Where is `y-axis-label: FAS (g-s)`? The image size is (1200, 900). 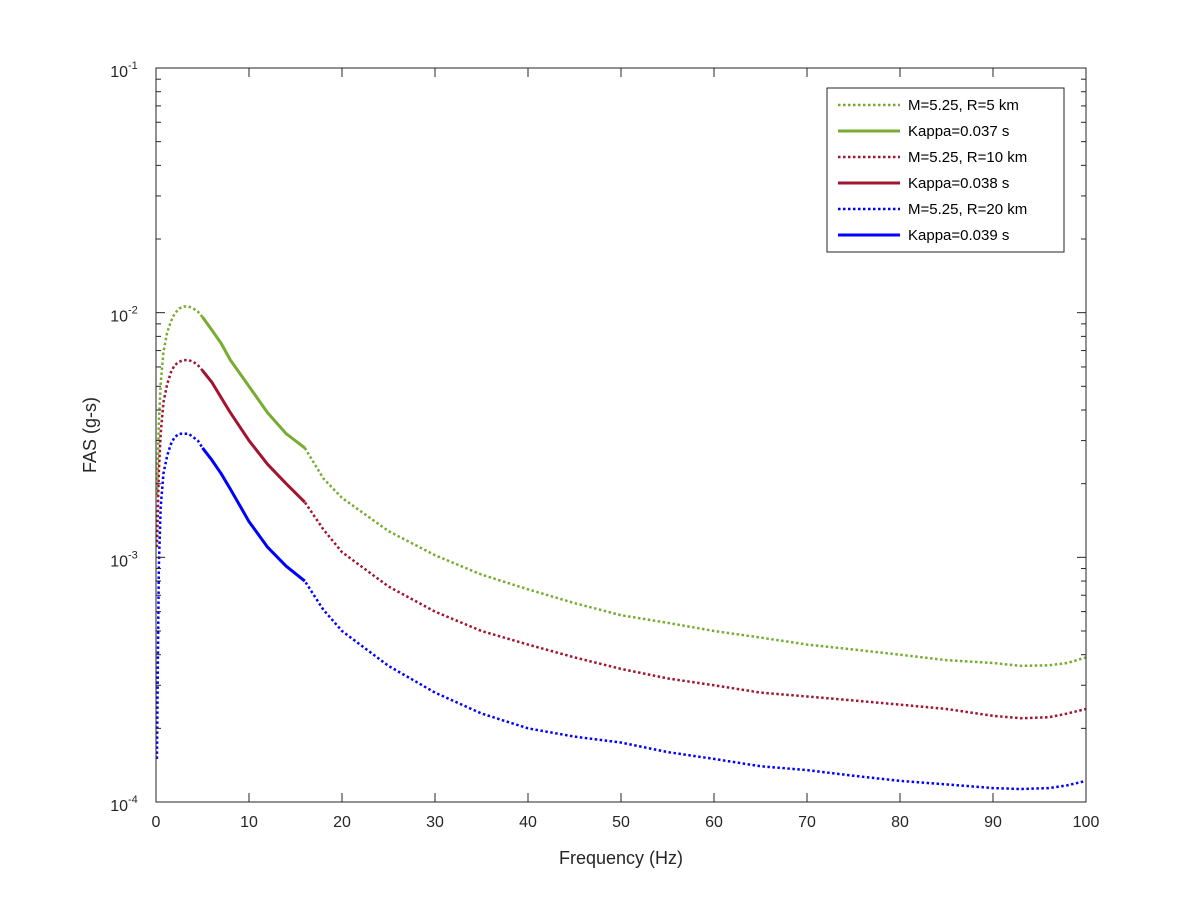
y-axis-label: FAS (g-s) is located at coordinates (90, 435).